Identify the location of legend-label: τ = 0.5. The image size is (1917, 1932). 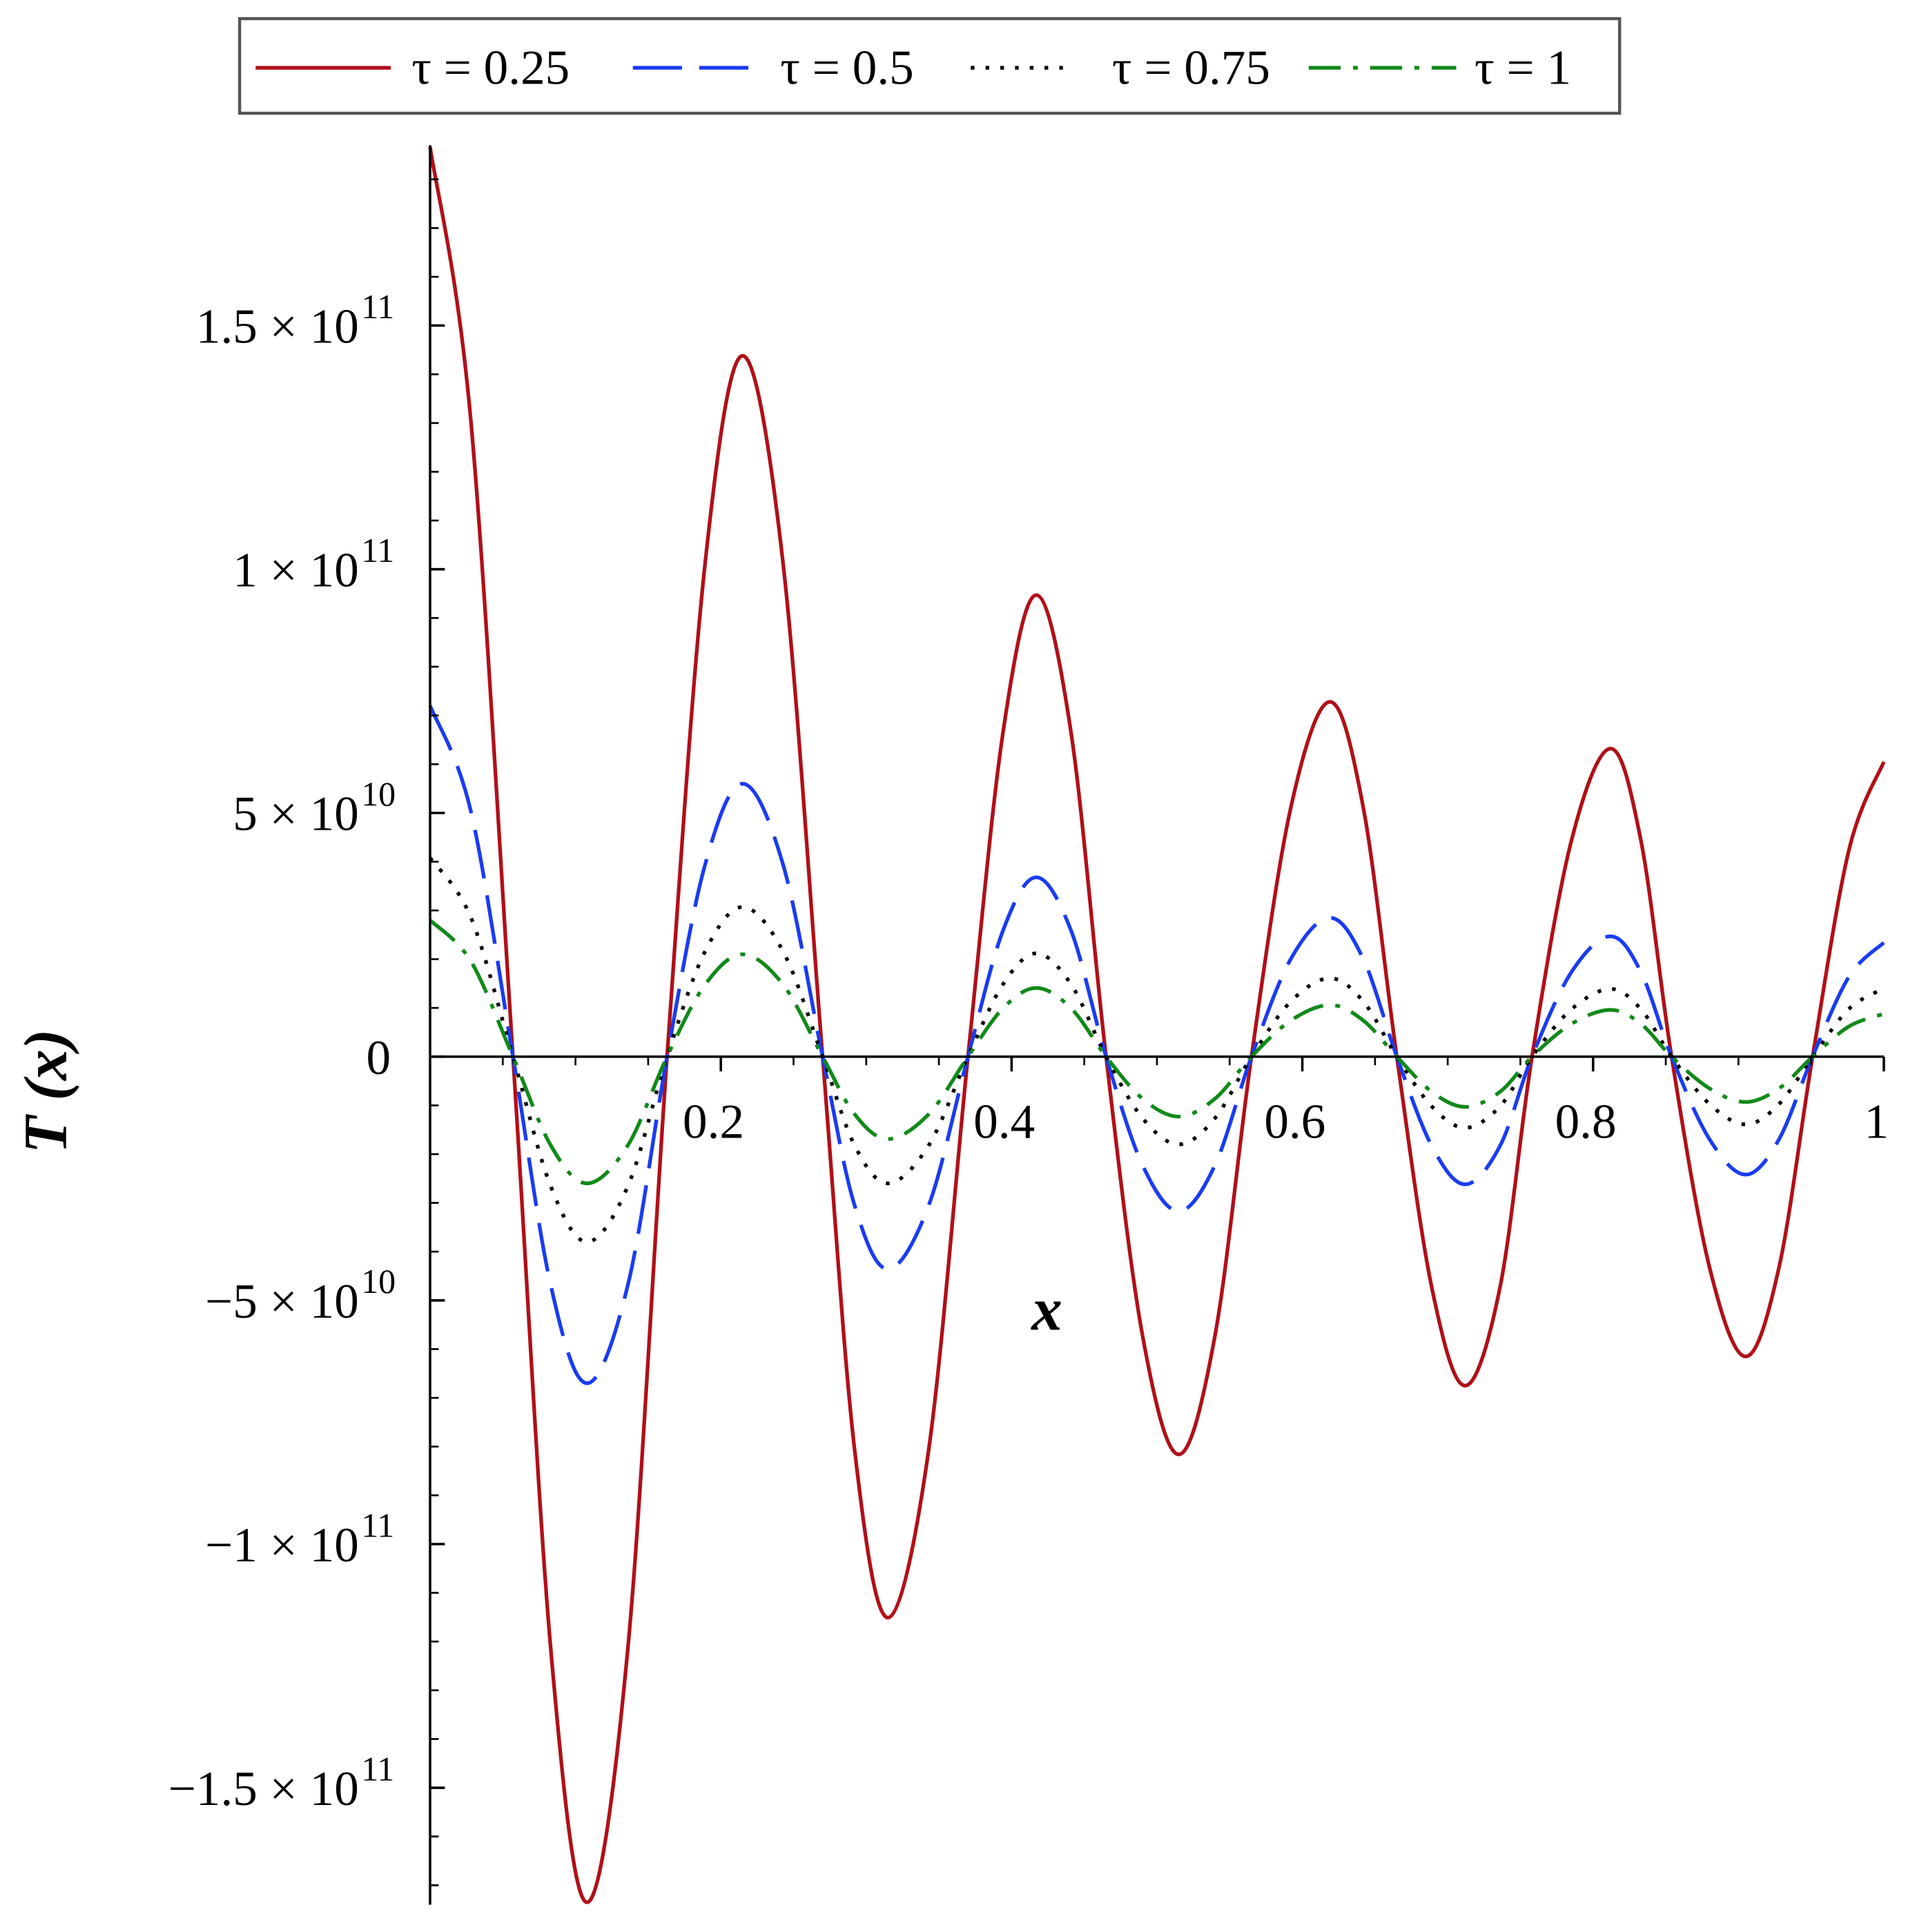
(847, 68).